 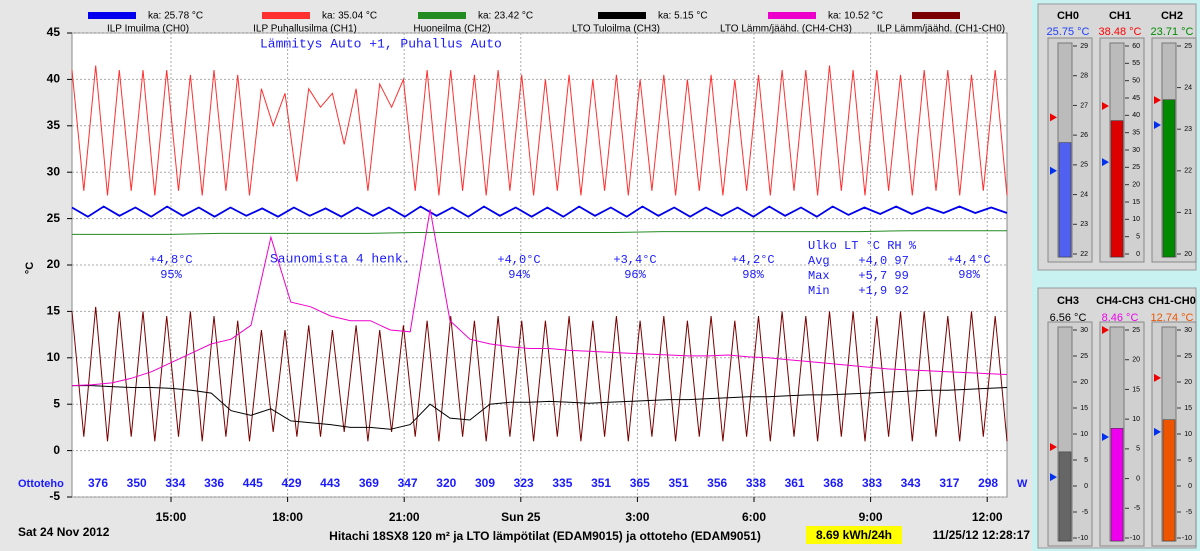 I want to click on gauge-tick-label: 40, so click(x=1136, y=115).